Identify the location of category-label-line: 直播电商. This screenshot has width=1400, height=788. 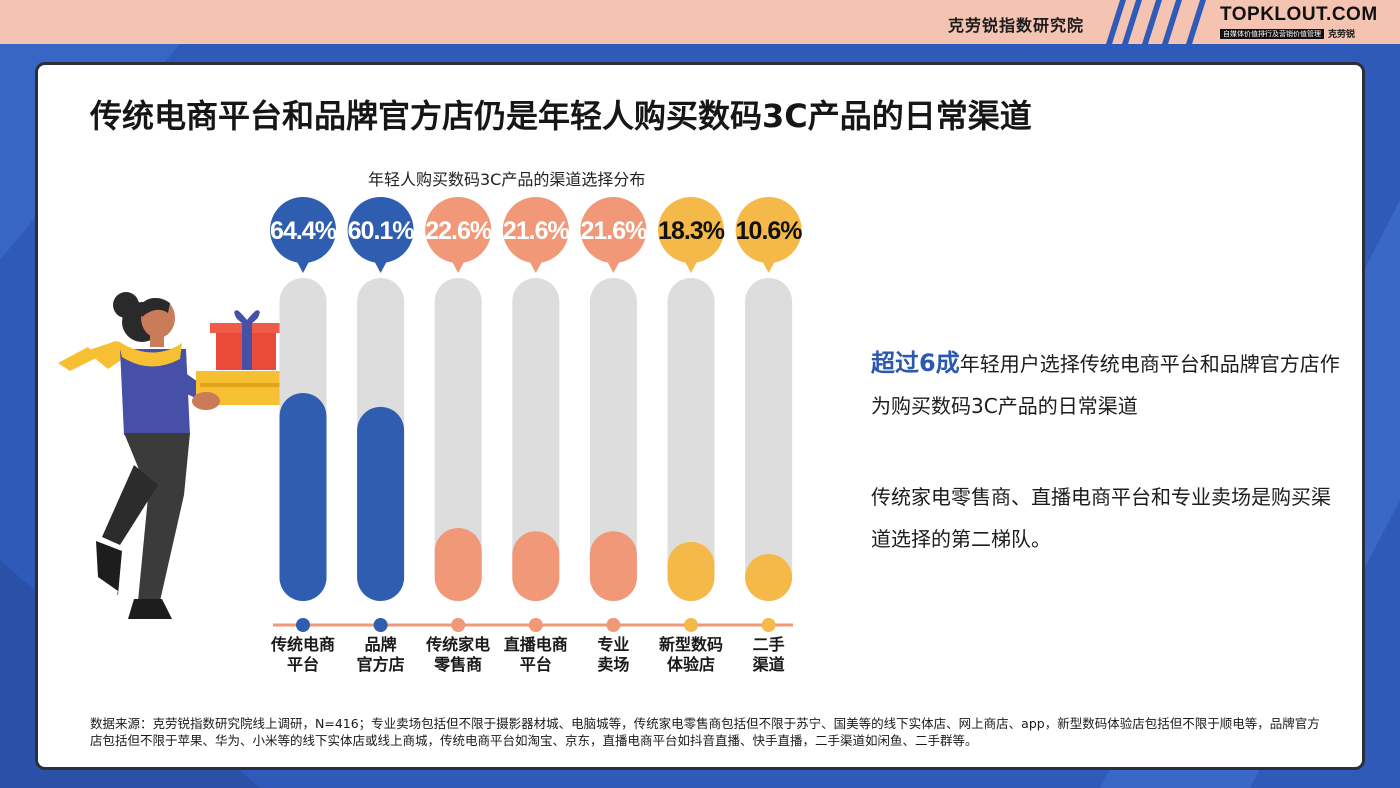
(535, 644).